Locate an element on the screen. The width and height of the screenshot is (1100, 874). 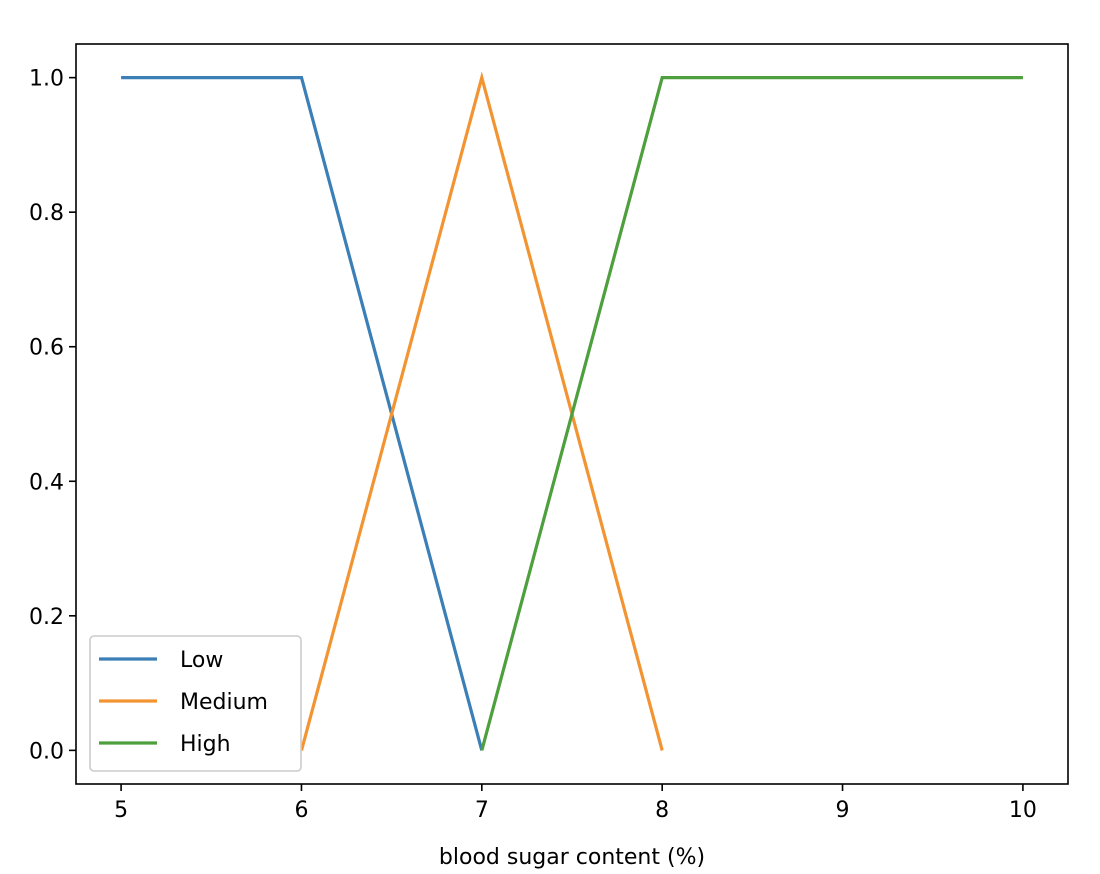
x-axis-label: blood sugar content (%) is located at coordinates (572, 857).